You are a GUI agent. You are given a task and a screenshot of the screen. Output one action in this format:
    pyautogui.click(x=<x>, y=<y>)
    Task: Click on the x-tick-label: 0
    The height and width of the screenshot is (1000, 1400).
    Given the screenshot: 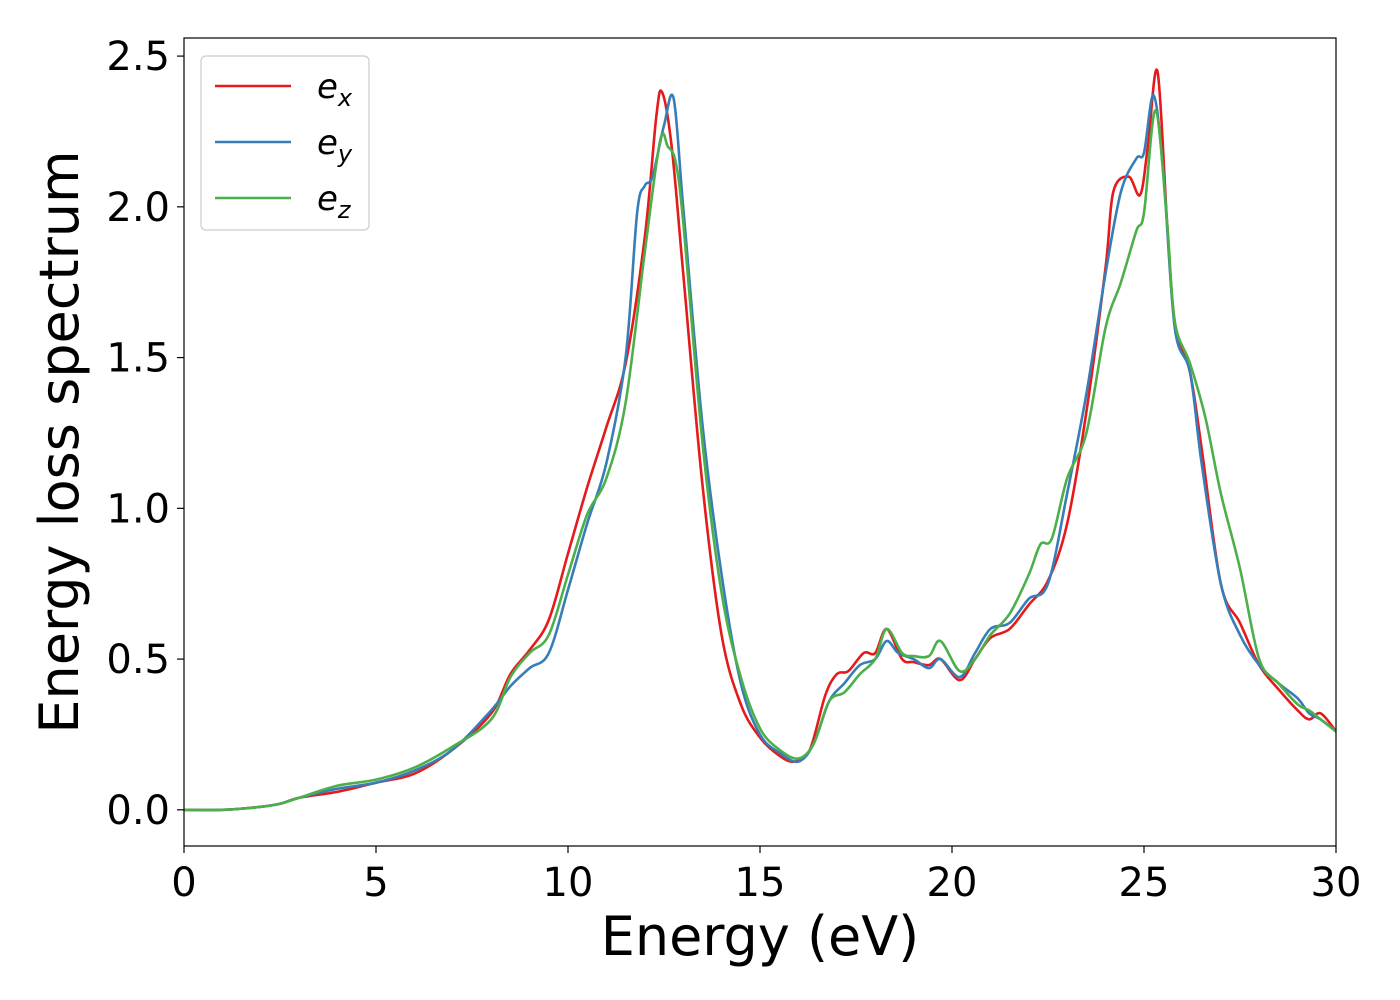 What is the action you would take?
    pyautogui.click(x=183, y=883)
    